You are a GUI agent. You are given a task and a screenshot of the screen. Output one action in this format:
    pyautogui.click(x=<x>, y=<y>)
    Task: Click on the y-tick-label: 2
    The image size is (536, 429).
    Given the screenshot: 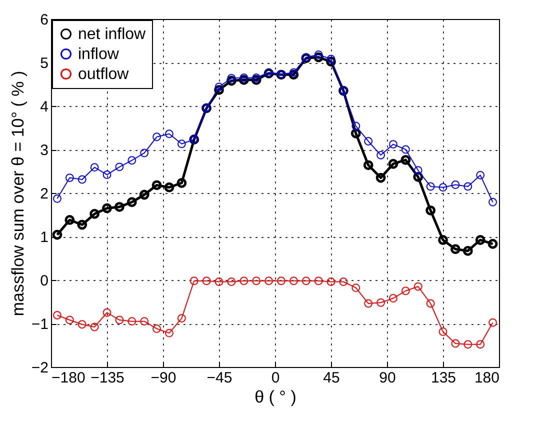 What is the action you would take?
    pyautogui.click(x=44, y=194)
    